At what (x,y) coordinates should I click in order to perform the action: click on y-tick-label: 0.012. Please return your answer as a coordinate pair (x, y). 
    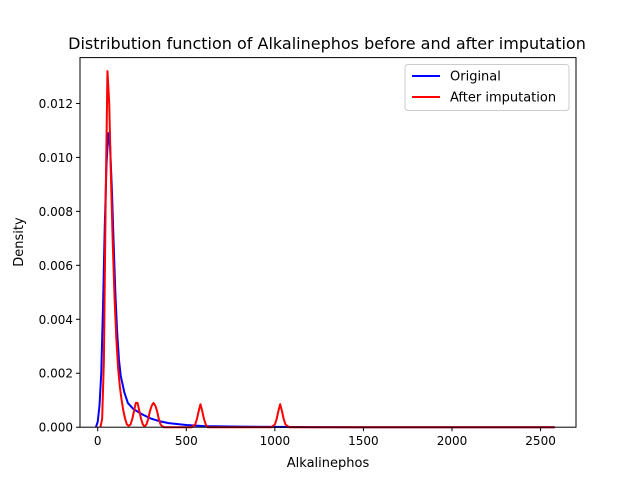
    Looking at the image, I should click on (56, 104).